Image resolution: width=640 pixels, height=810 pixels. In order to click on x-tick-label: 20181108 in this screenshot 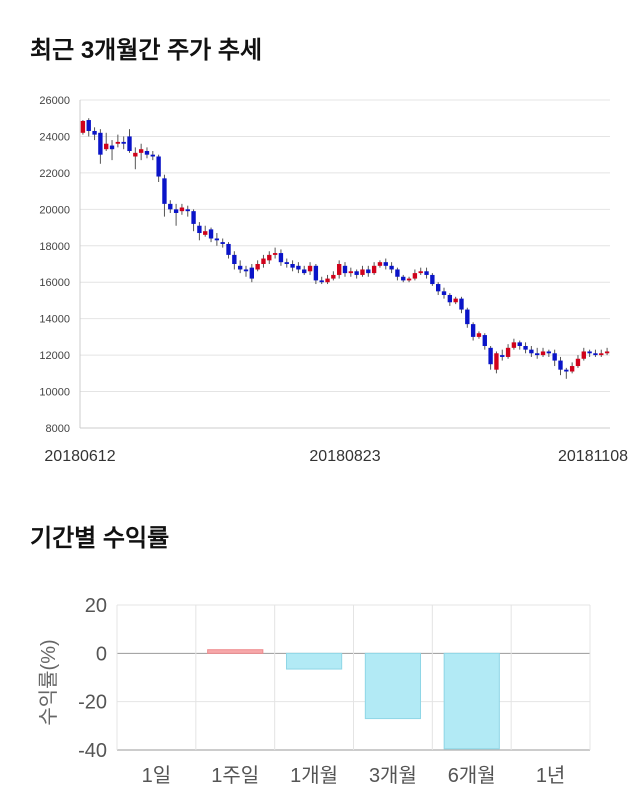, I will do `click(593, 456)`.